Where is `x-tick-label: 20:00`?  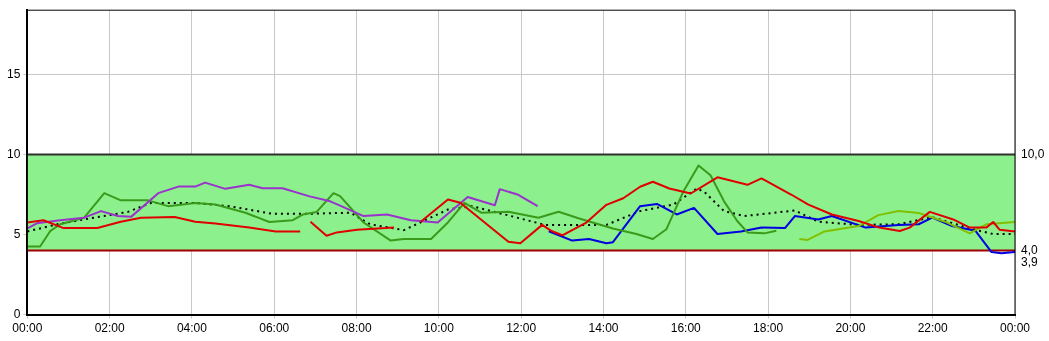 x-tick-label: 20:00 is located at coordinates (850, 328).